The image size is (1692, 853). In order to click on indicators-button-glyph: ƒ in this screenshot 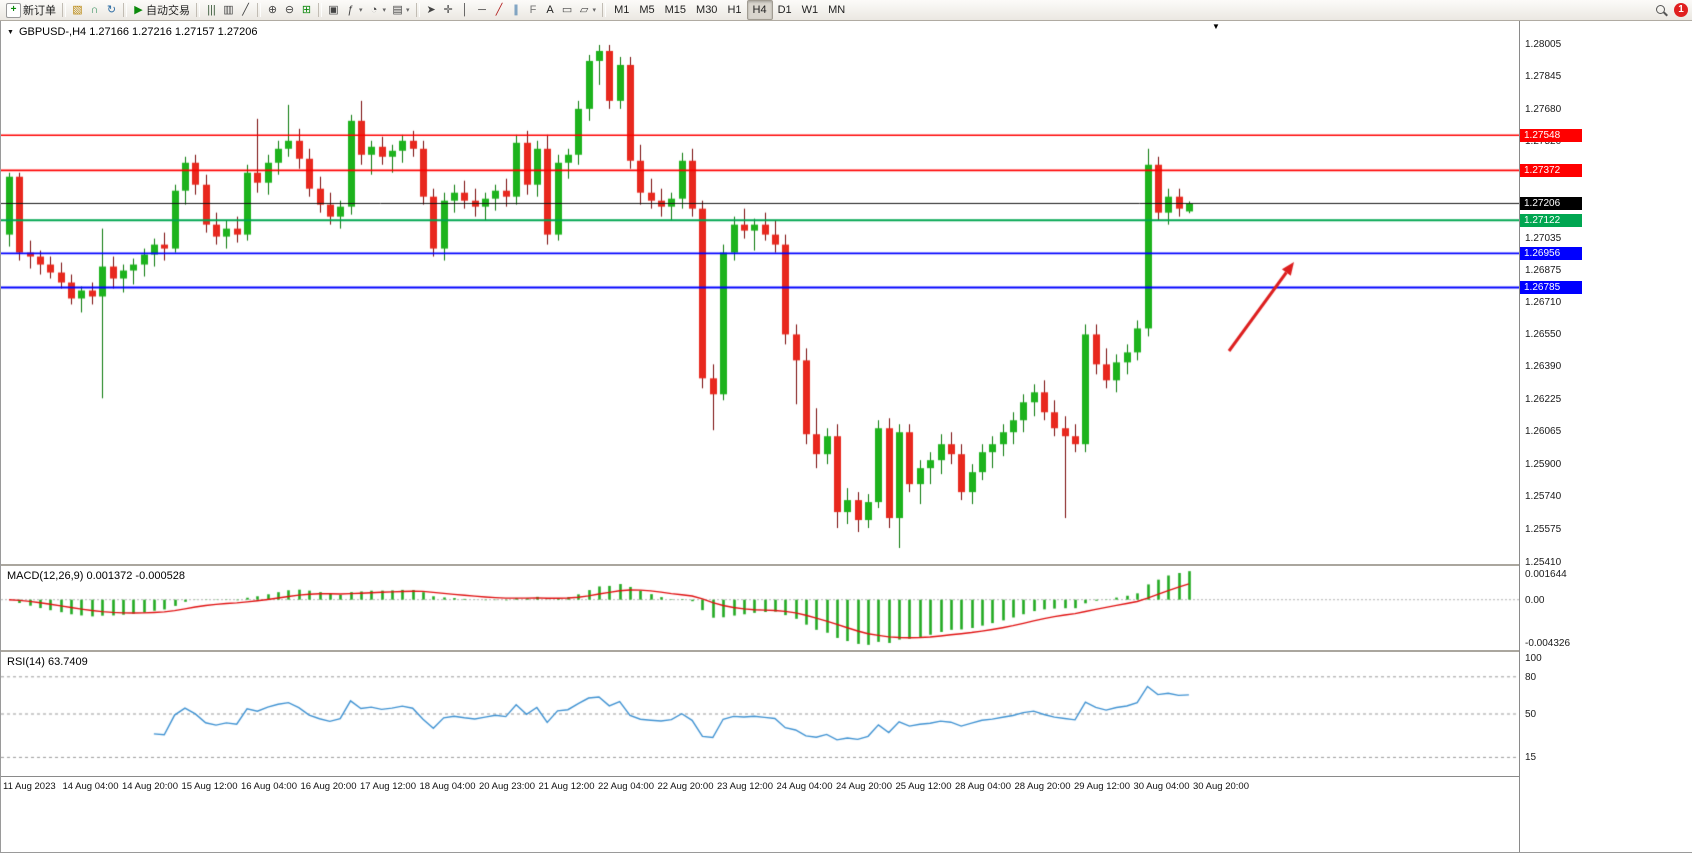, I will do `click(350, 10)`.